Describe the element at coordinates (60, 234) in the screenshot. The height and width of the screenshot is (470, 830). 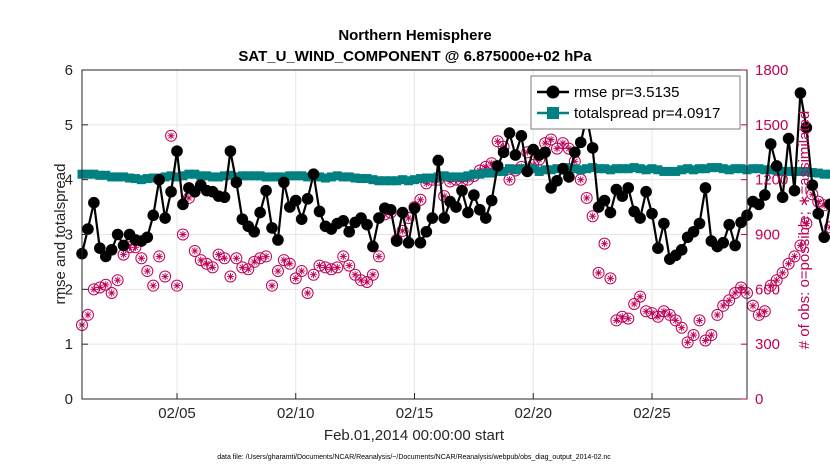
I see `y-axis-label: rmse and totalspread` at that location.